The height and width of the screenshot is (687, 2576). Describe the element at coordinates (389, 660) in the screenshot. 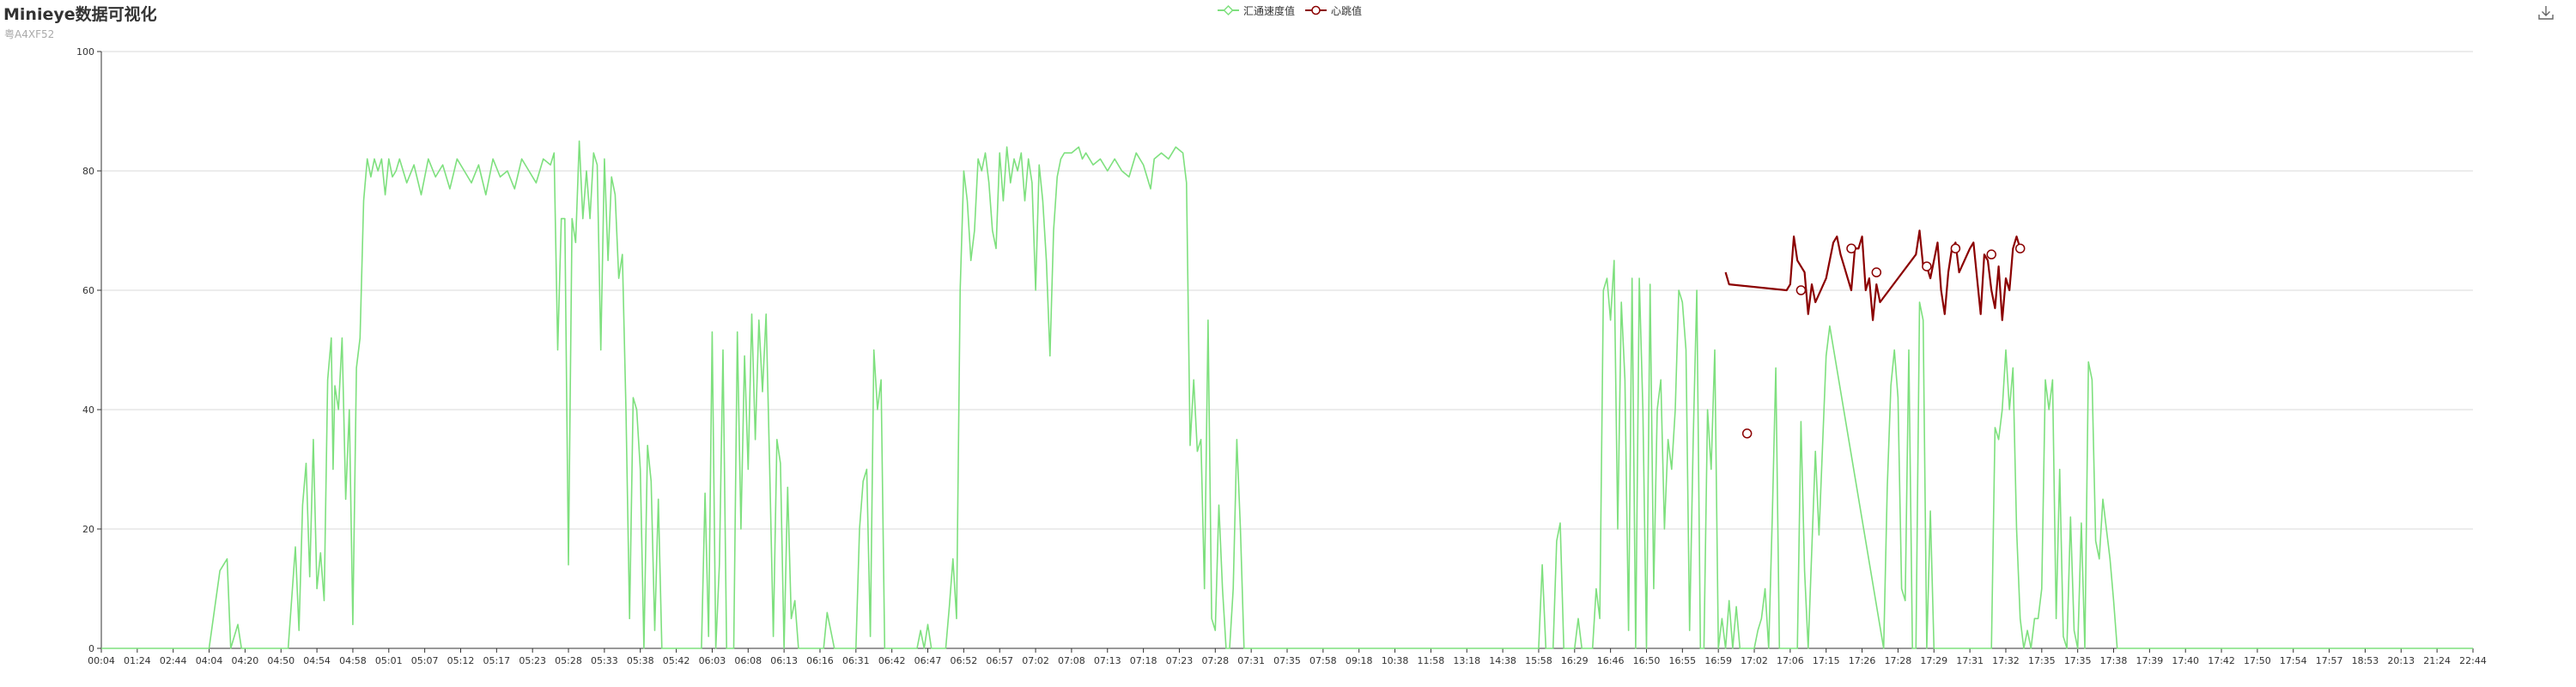

I see `x-tick-label: 05:01` at that location.